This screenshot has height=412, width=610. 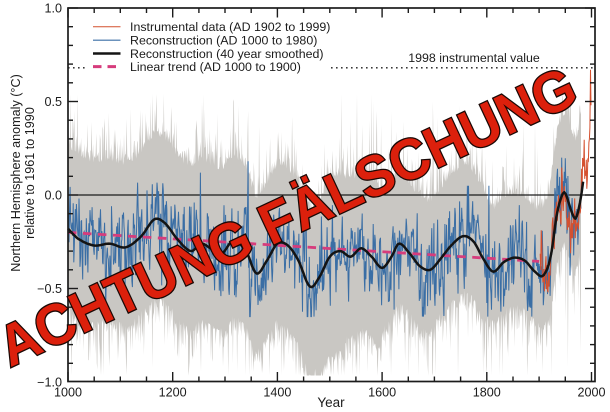 I want to click on svg-text:Reconstruction (AD 1000 to 198: Reconstruction (AD 1000 to 1980), so click(x=223, y=40).